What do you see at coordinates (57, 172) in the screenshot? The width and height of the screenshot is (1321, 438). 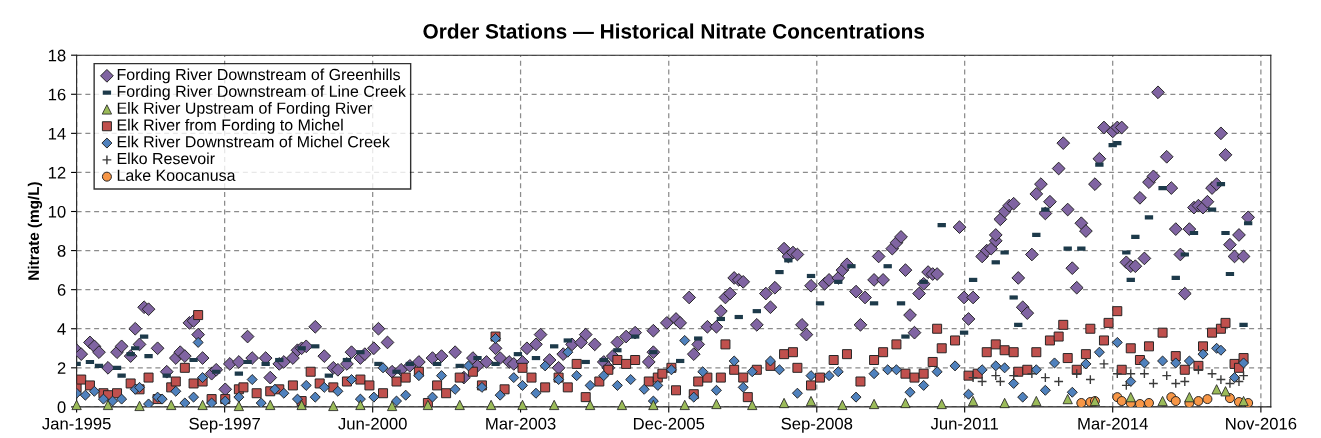 I see `y-tick-label: 12` at bounding box center [57, 172].